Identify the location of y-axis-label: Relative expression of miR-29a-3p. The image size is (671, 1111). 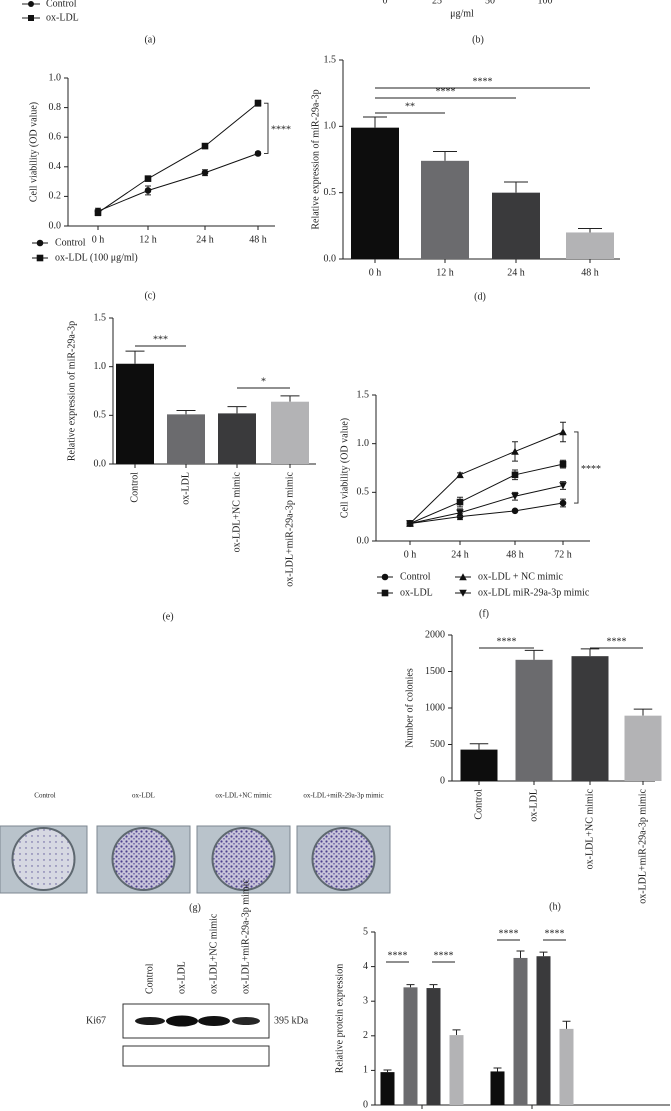
(315, 159).